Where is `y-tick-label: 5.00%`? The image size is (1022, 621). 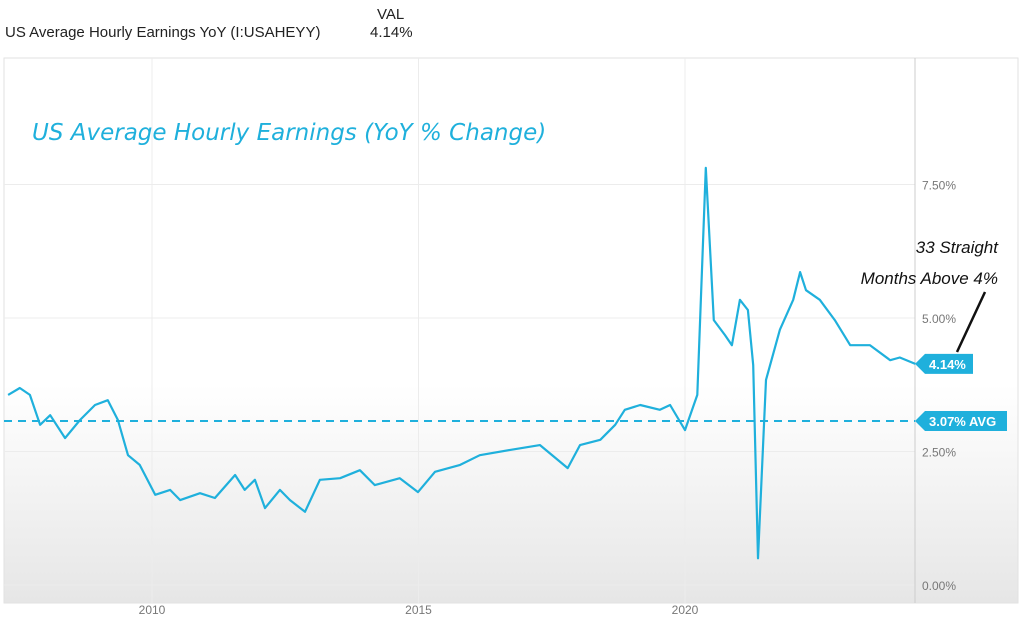 y-tick-label: 5.00% is located at coordinates (939, 319).